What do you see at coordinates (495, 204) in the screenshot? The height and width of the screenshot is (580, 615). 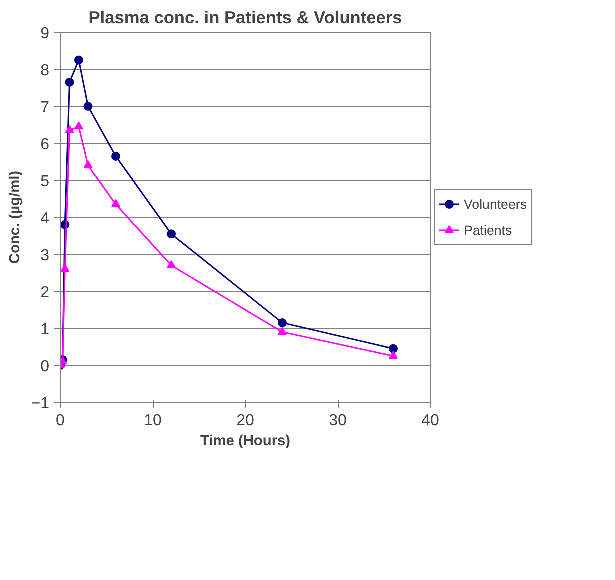 I see `legend-label: Volunteers` at bounding box center [495, 204].